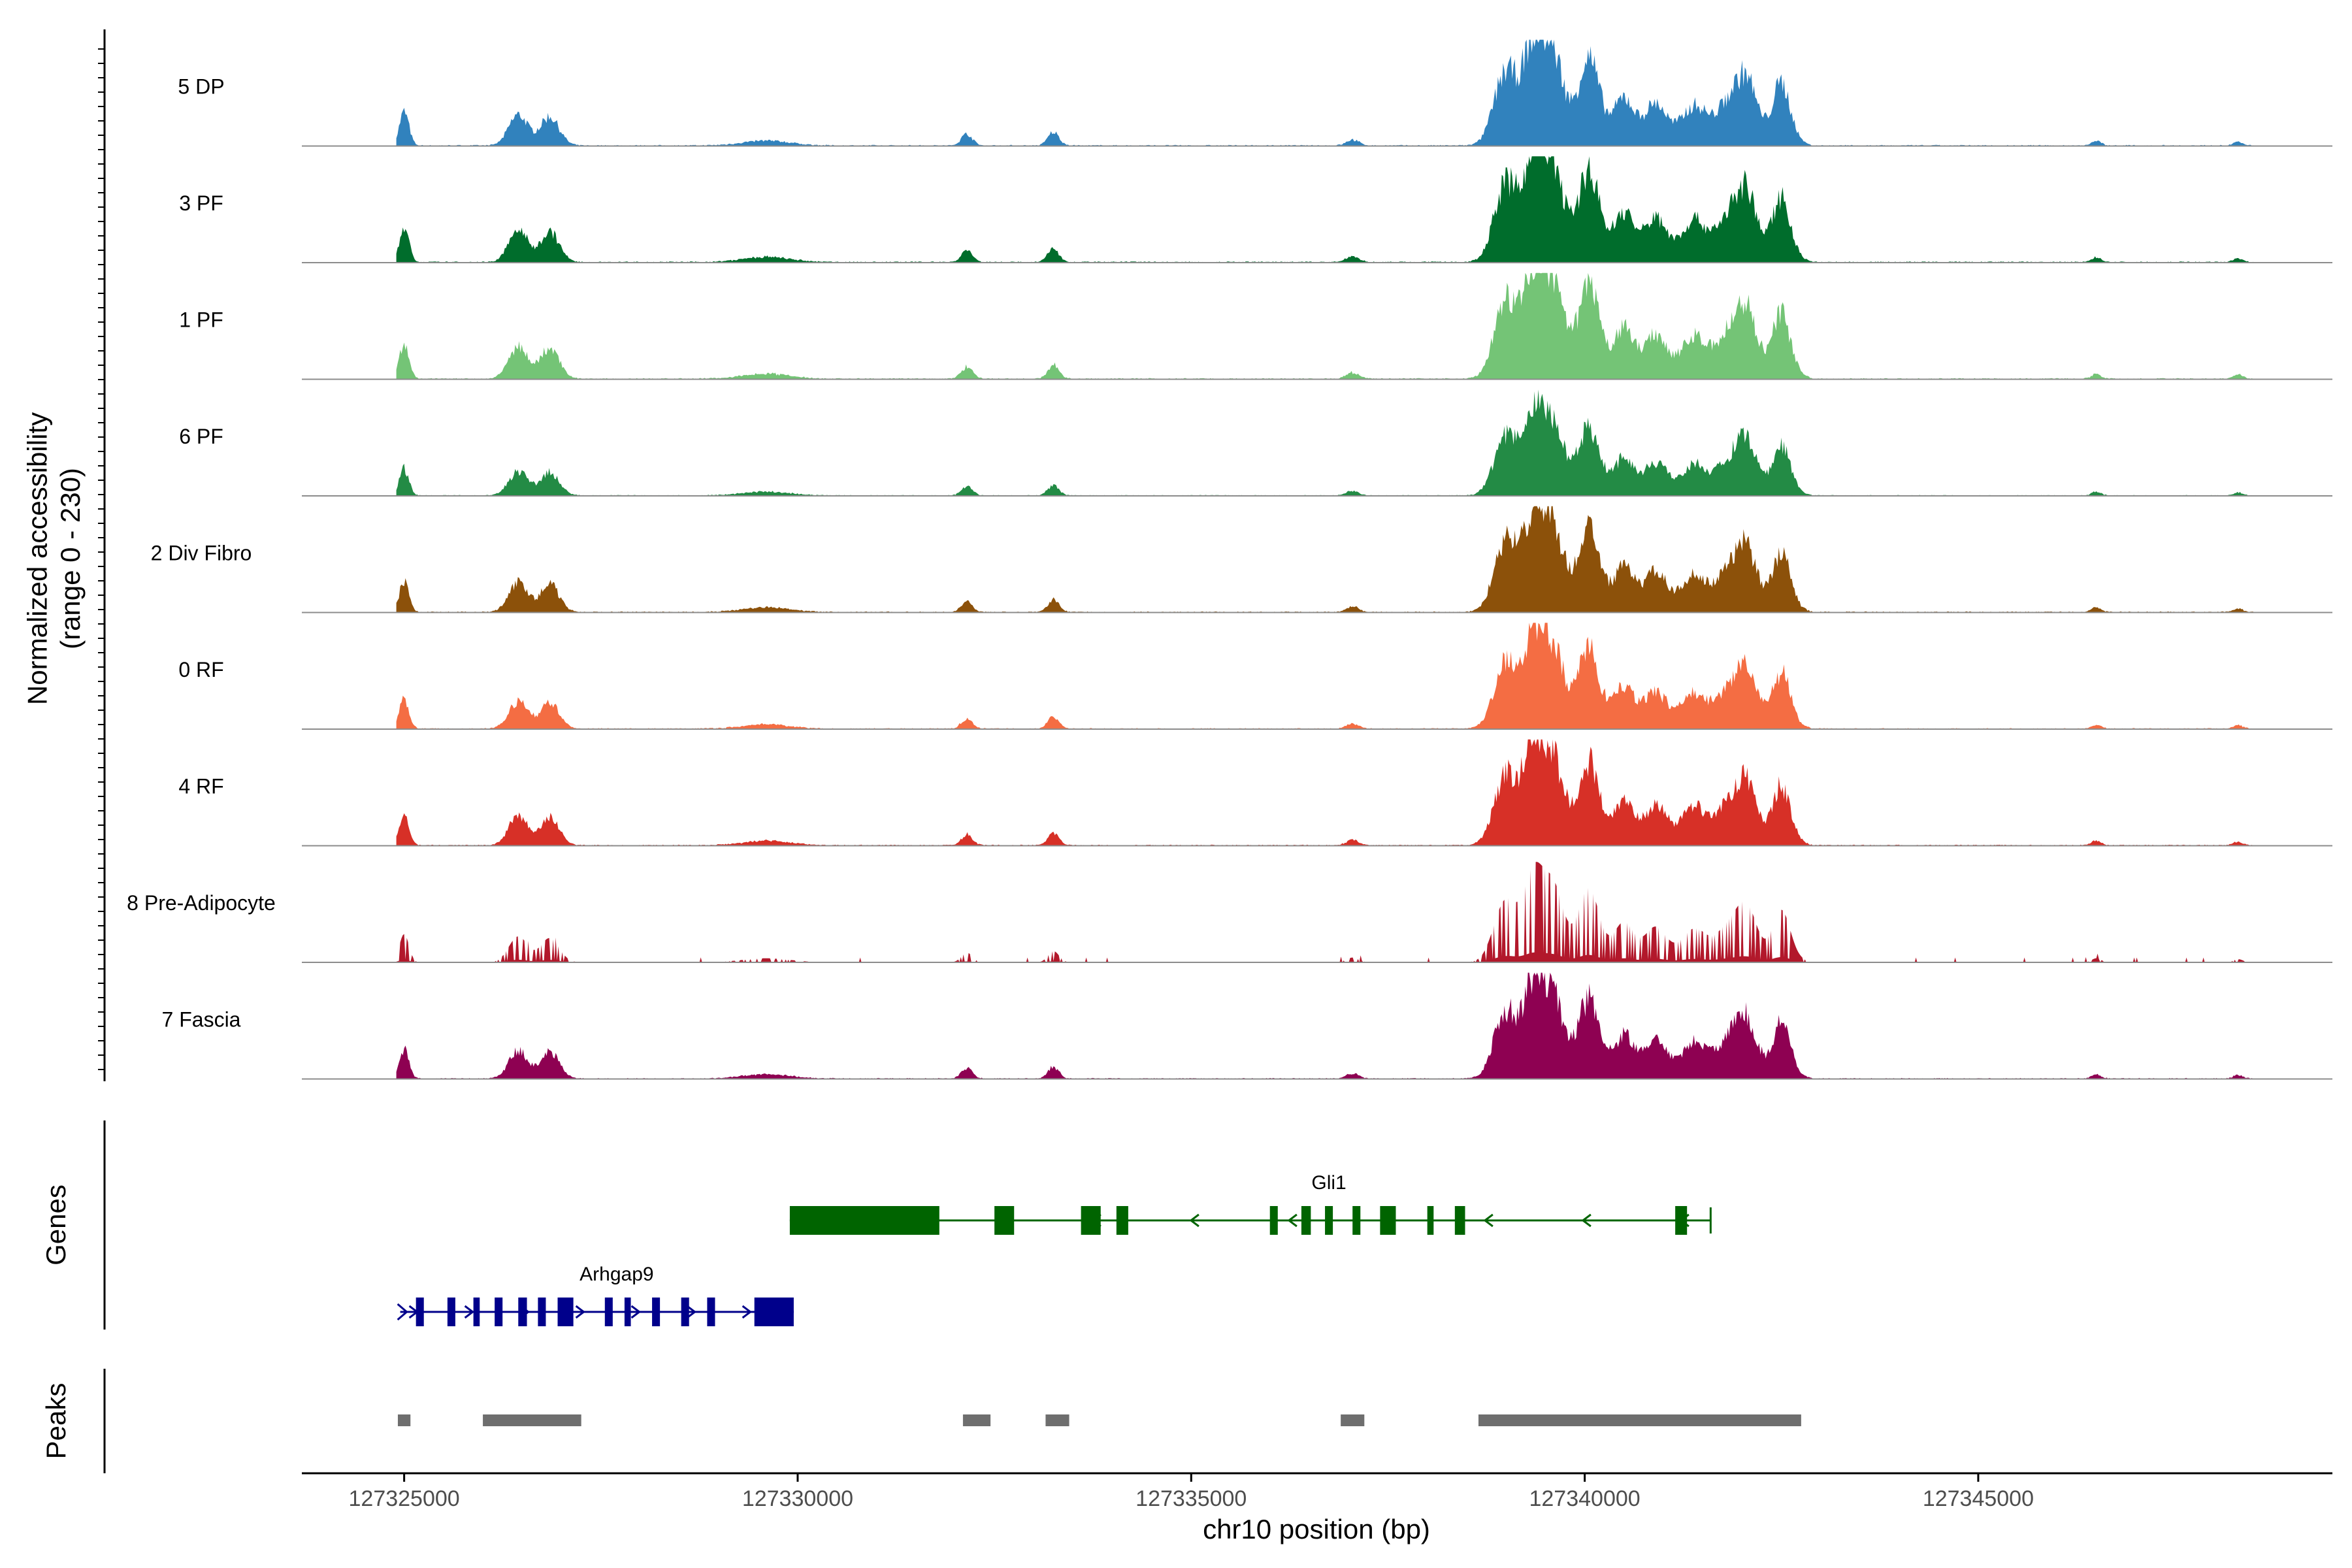  Describe the element at coordinates (37, 558) in the screenshot. I see `y-axis-title-line: Normalized accessibility` at that location.